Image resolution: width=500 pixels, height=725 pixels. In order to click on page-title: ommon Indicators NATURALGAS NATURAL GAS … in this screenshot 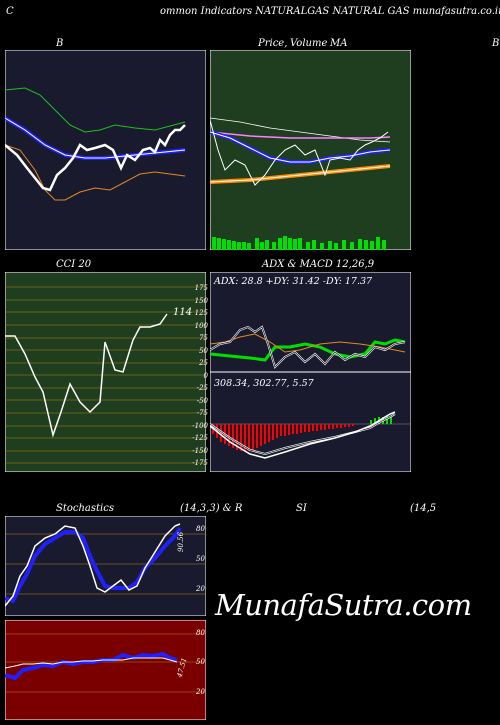, I will do `click(330, 11)`.